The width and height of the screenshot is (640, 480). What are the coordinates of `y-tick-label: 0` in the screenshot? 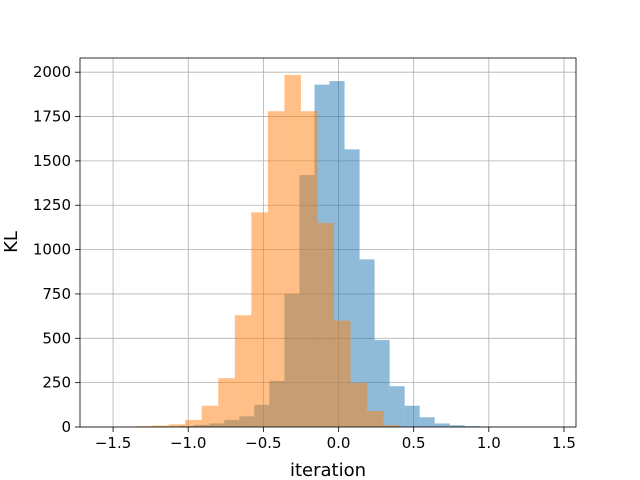 It's located at (66, 427).